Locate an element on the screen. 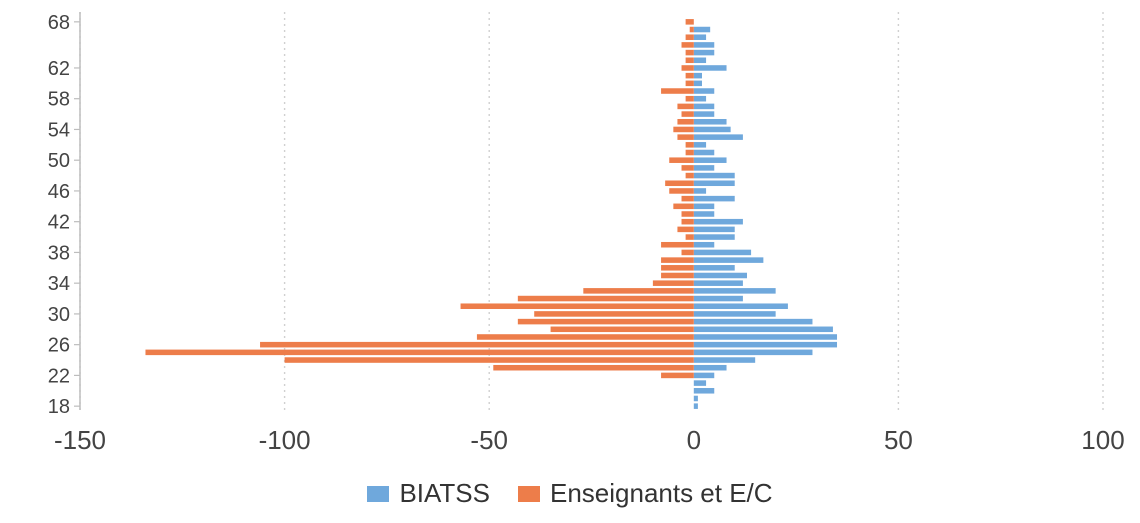 This screenshot has width=1140, height=523. y-tick-label: 26 is located at coordinates (59, 346).